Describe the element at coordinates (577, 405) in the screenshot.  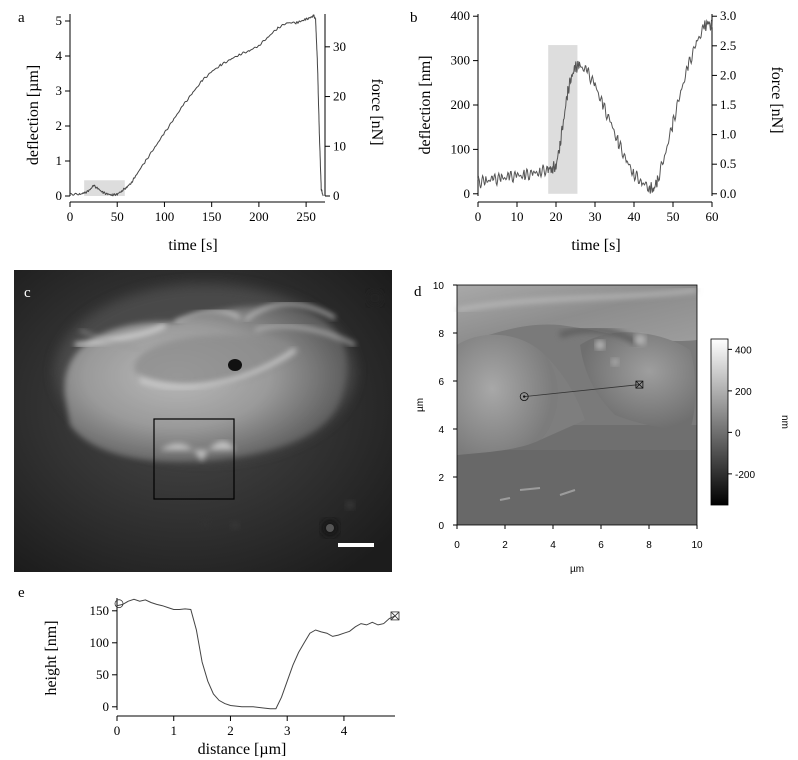
I see `plot-frame` at that location.